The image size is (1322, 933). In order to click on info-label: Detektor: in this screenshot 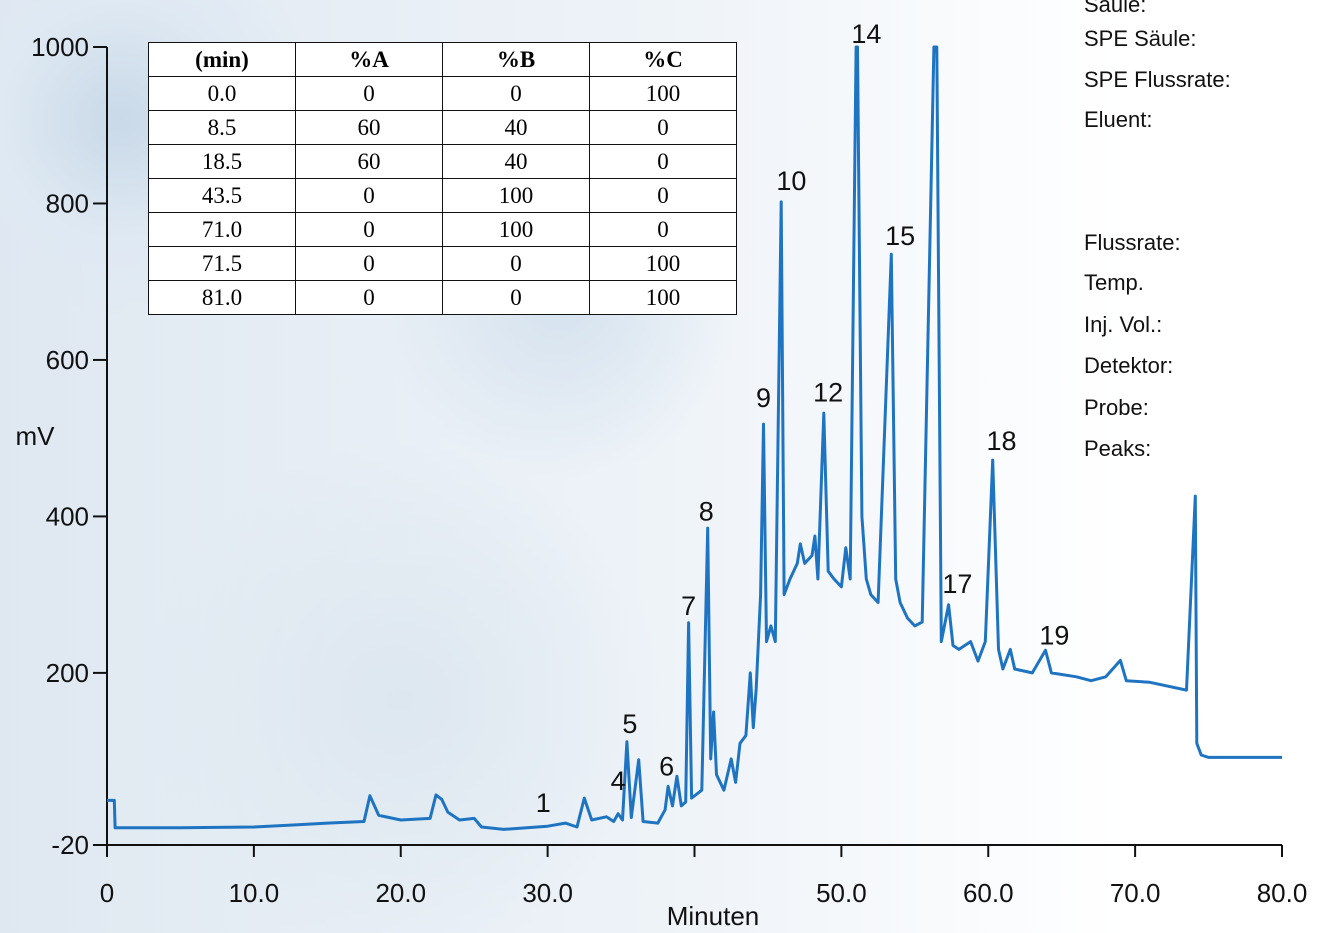, I will do `click(1128, 365)`.